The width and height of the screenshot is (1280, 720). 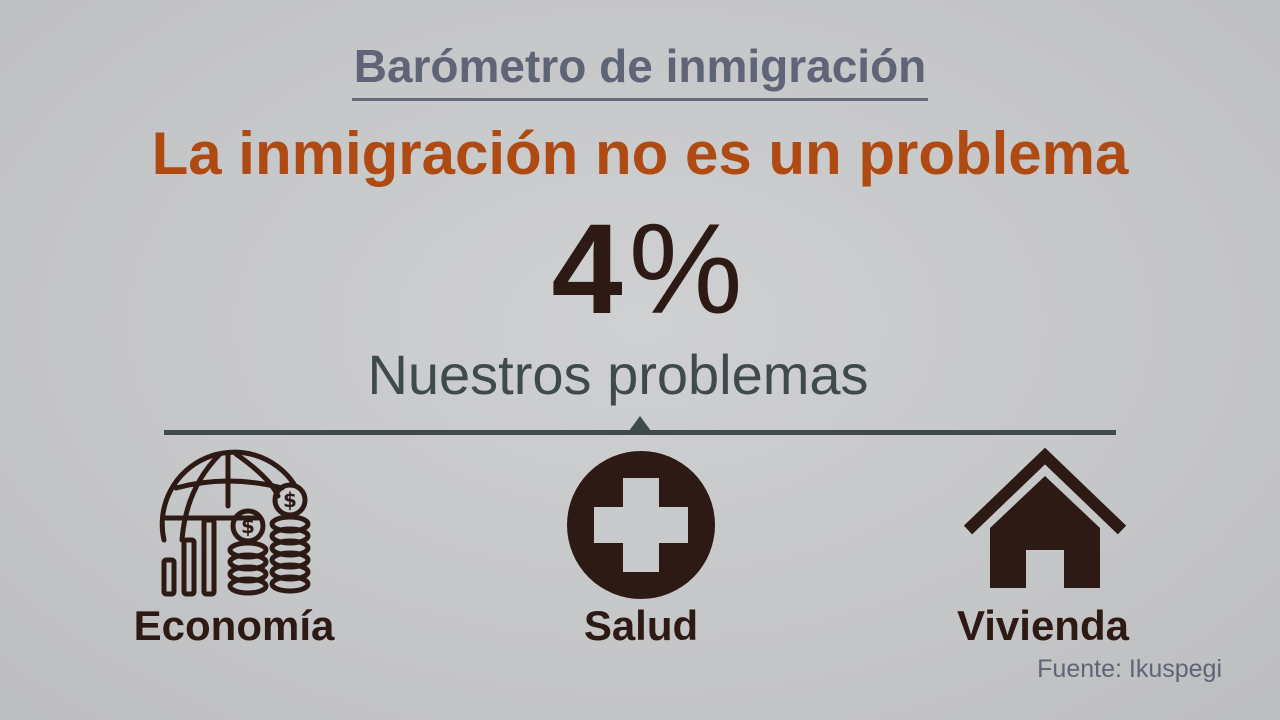 What do you see at coordinates (1129, 669) in the screenshot?
I see `source-credit: Fuente: Ikuspegi` at bounding box center [1129, 669].